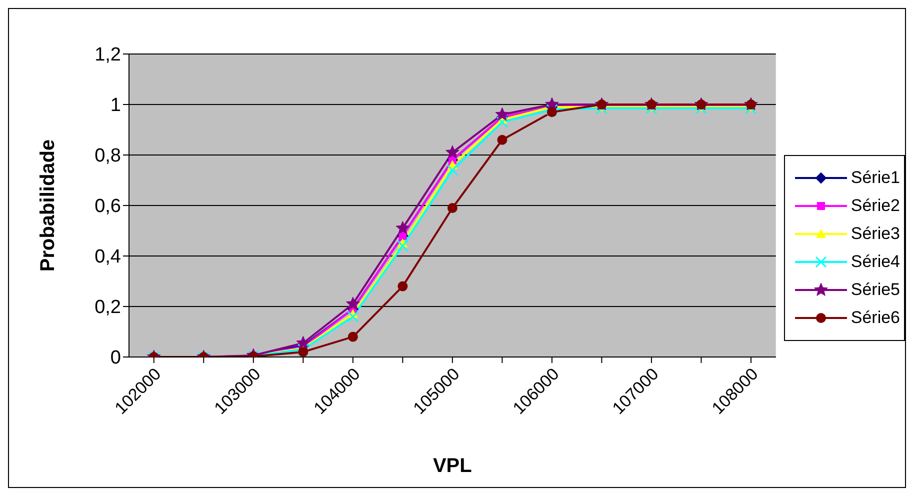 The image size is (916, 497). What do you see at coordinates (107, 55) in the screenshot?
I see `y-tick-label: 1,2` at bounding box center [107, 55].